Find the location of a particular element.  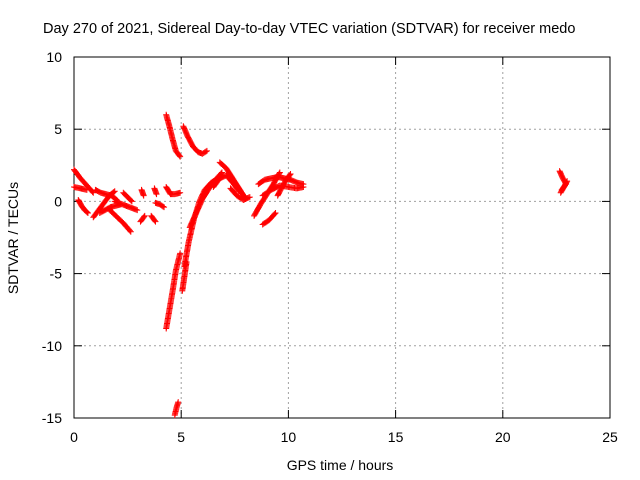

y-tick-label: -10 is located at coordinates (52, 346).